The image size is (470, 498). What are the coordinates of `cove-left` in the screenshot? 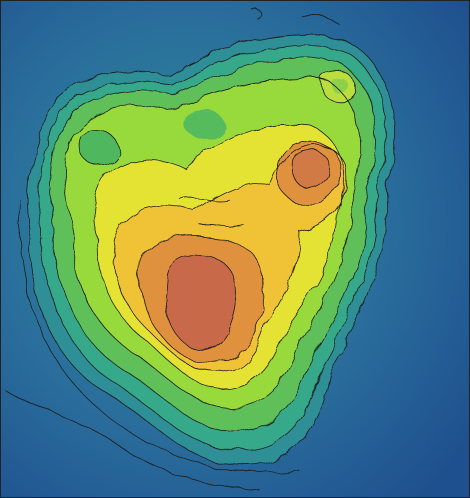 It's located at (99, 148).